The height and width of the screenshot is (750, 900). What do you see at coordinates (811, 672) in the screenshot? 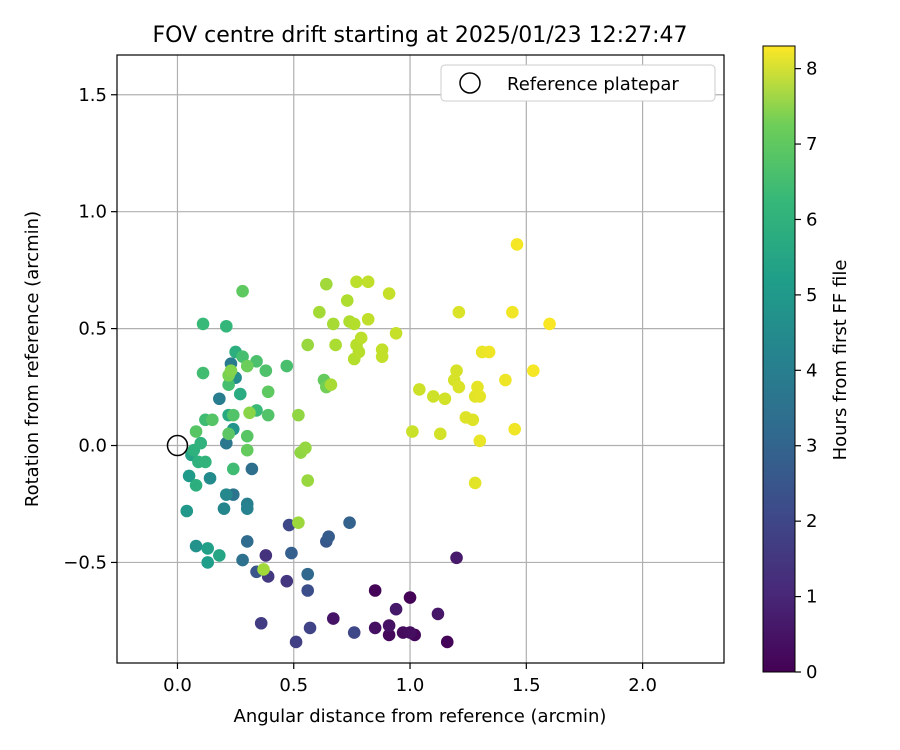
I see `colorbar-tick-label: 0` at bounding box center [811, 672].